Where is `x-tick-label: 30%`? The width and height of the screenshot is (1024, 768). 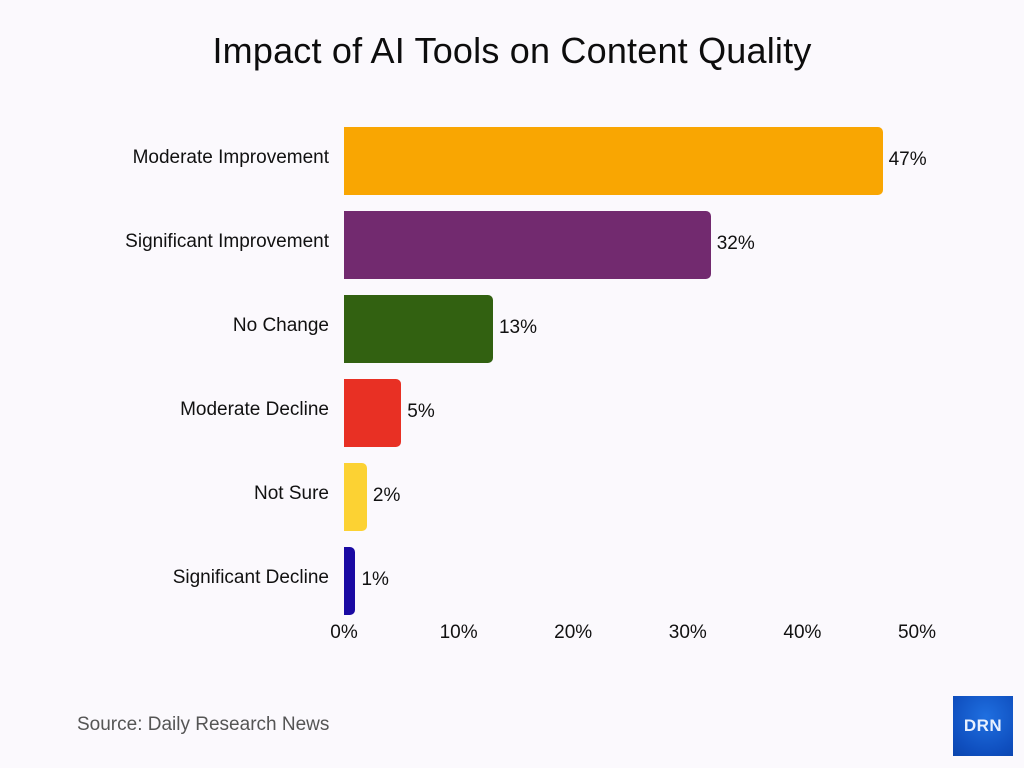 x-tick-label: 30% is located at coordinates (687, 632).